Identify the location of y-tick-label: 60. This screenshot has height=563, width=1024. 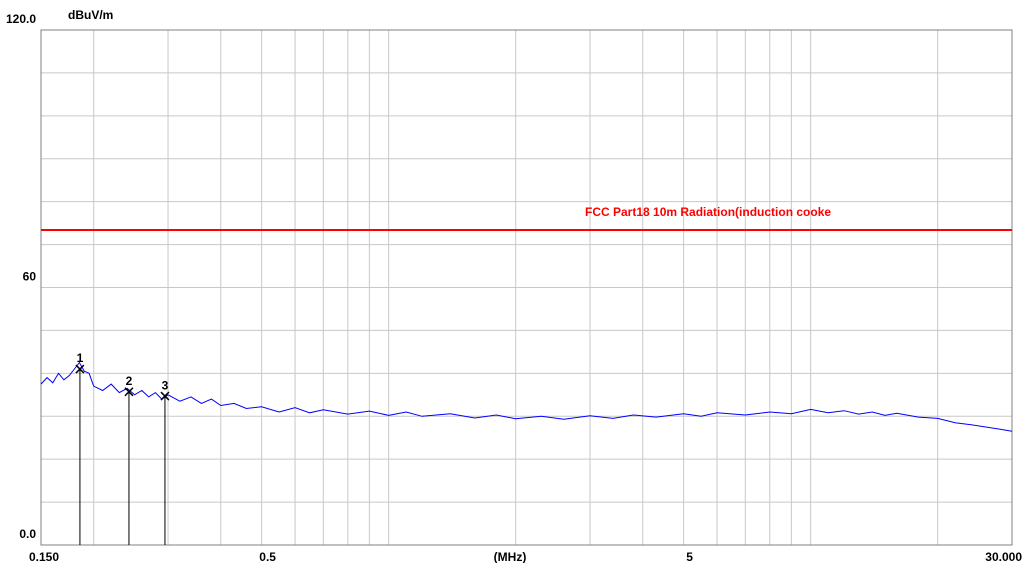
(30, 277).